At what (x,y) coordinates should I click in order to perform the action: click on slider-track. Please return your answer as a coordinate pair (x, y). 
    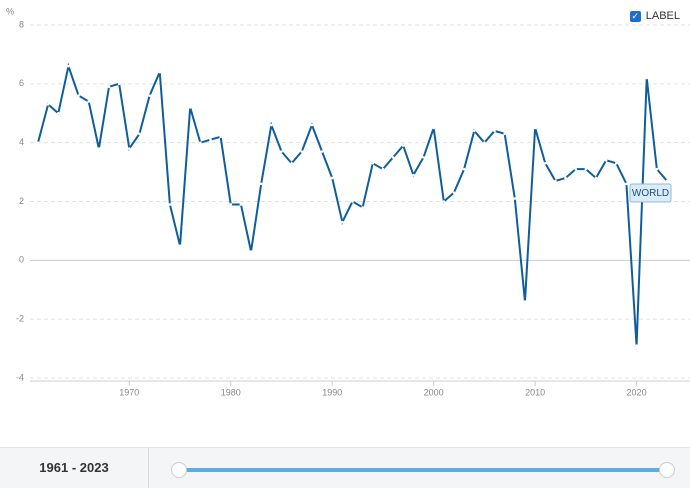
    Looking at the image, I should click on (422, 470).